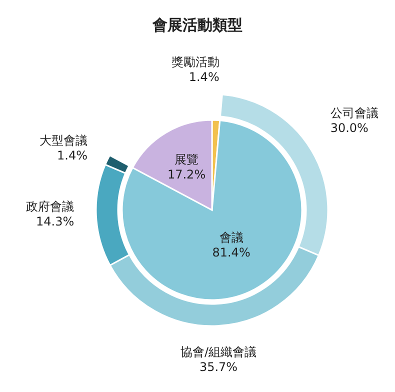 The height and width of the screenshot is (392, 395). What do you see at coordinates (186, 159) in the screenshot?
I see `slice-label: 展覽` at bounding box center [186, 159].